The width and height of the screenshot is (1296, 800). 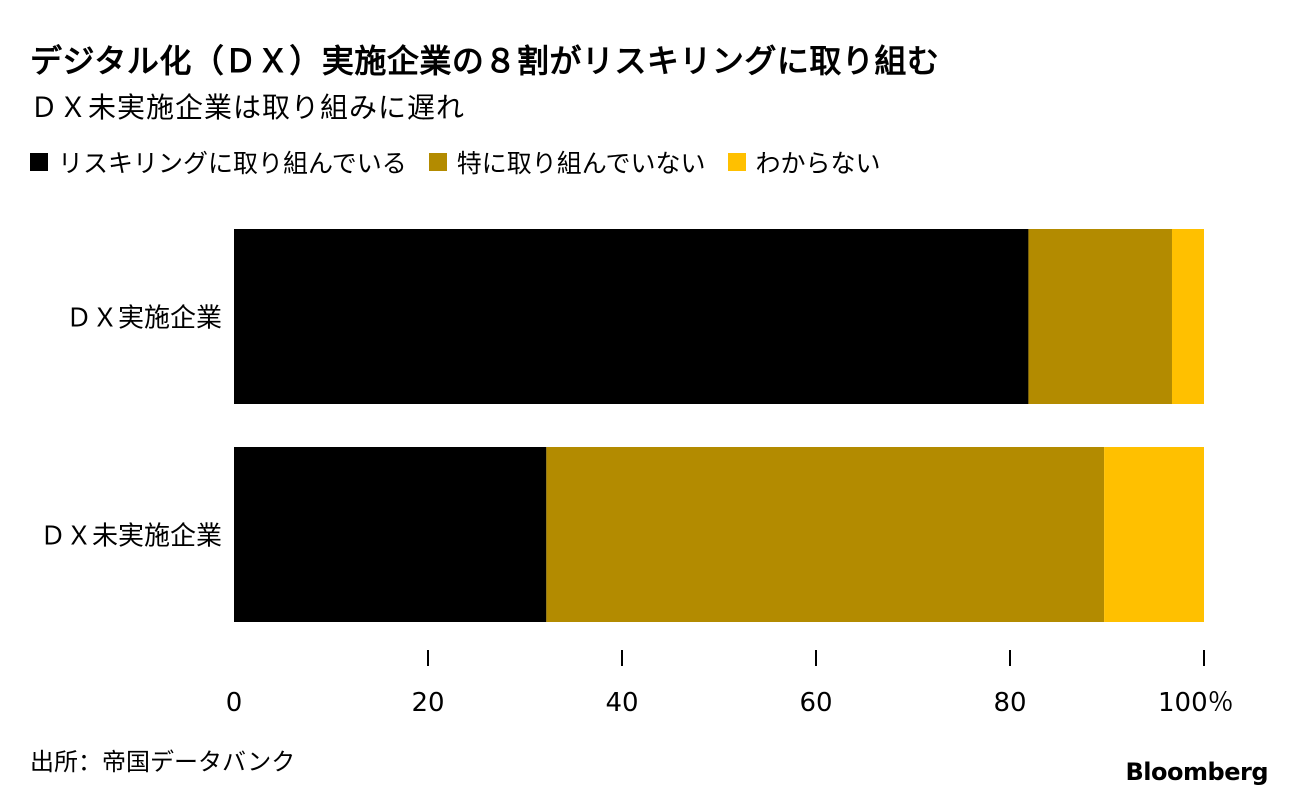 What do you see at coordinates (815, 703) in the screenshot?
I see `x-tick-label-3: 60` at bounding box center [815, 703].